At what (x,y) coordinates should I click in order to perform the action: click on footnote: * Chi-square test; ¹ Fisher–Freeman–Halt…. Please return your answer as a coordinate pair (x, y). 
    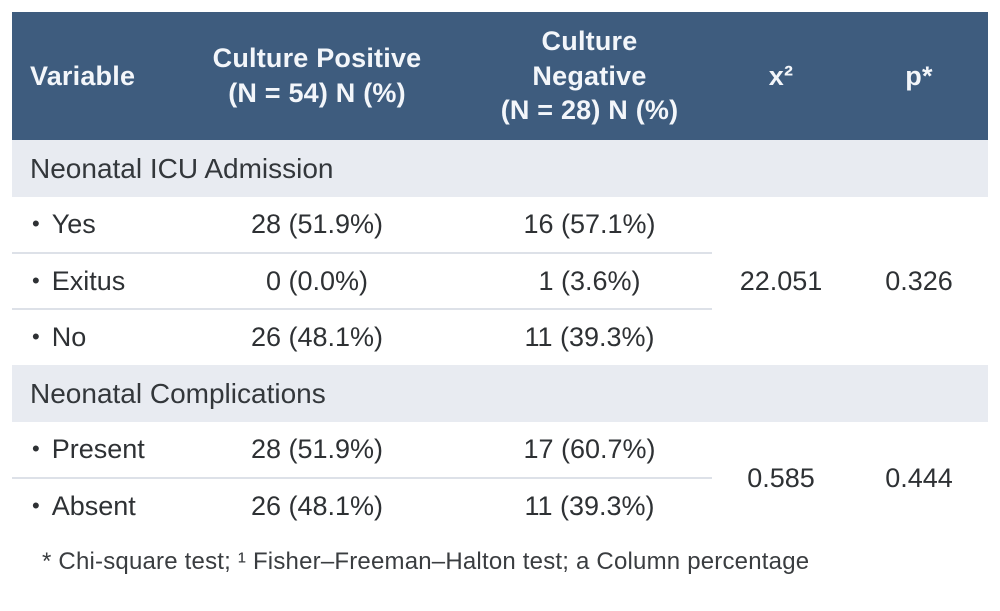
    Looking at the image, I should click on (426, 561).